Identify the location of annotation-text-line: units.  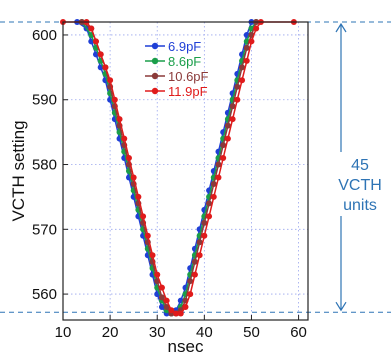
(360, 205).